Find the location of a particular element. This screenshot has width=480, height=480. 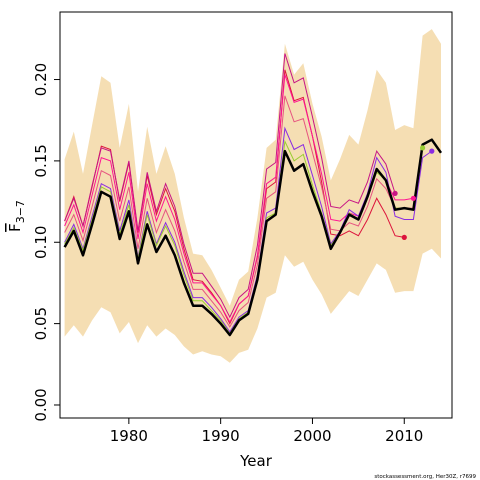

end-points-layer is located at coordinates (413, 192).